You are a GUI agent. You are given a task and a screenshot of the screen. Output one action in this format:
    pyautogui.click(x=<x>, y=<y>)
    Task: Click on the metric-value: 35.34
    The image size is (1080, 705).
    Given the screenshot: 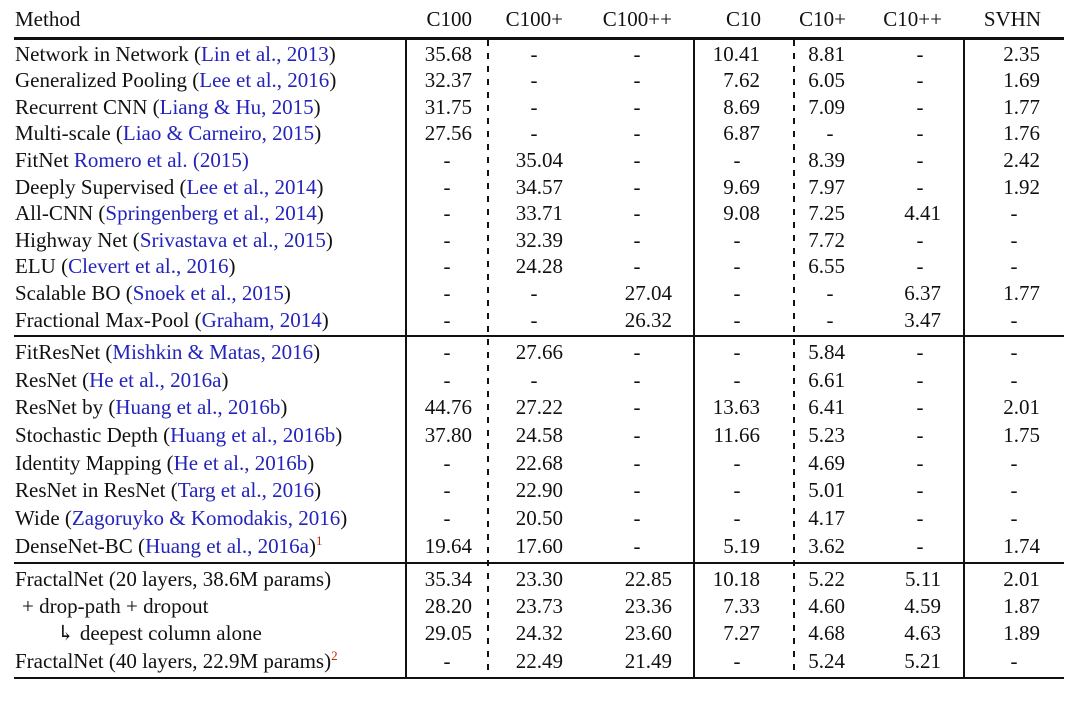 What is the action you would take?
    pyautogui.click(x=448, y=579)
    